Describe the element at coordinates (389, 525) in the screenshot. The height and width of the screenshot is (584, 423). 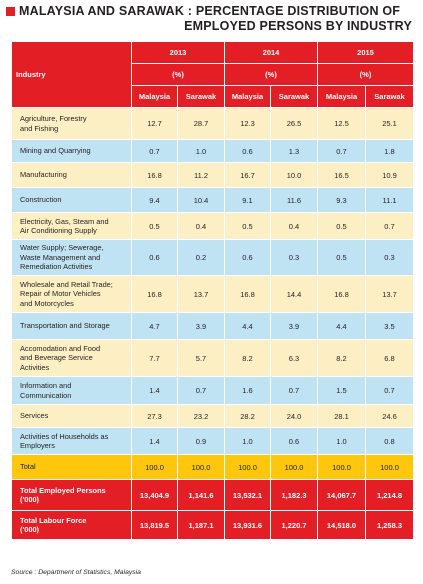
I see `value-cell: 1,258.3` at that location.